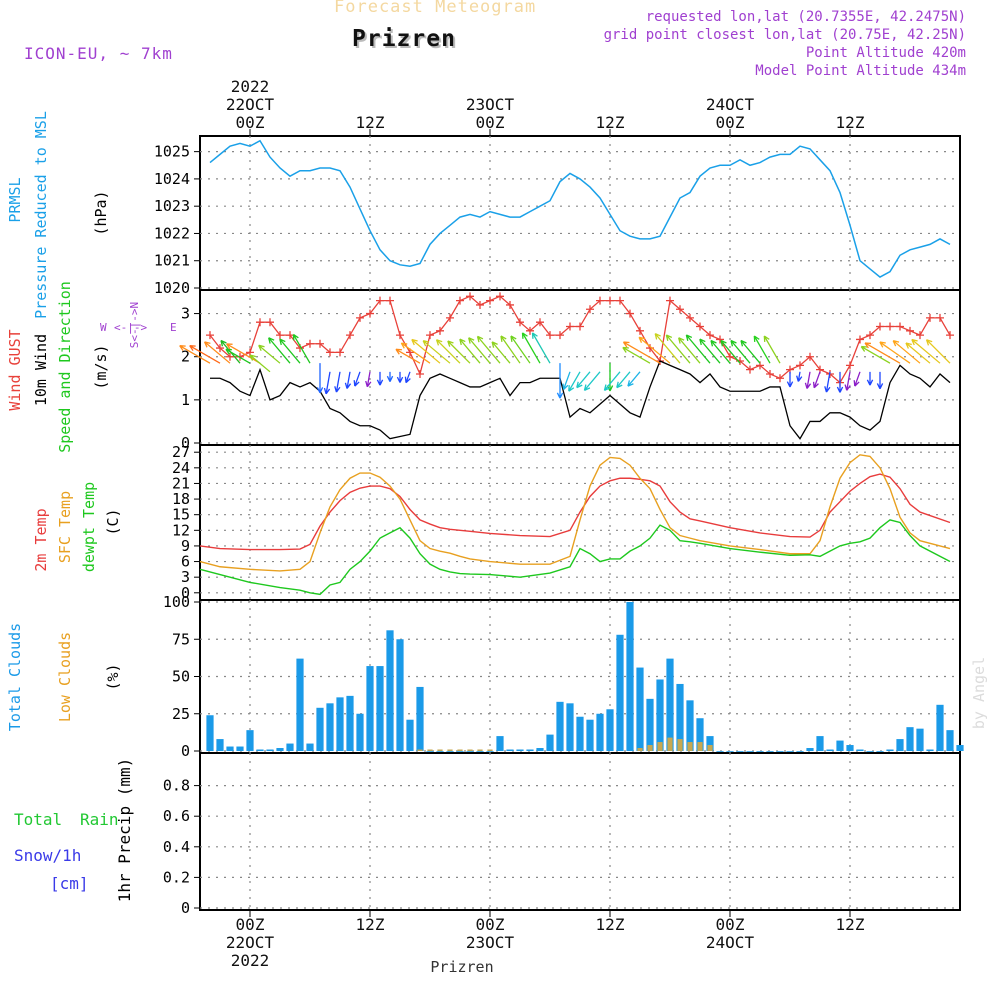 The height and width of the screenshot is (1000, 1000). What do you see at coordinates (250, 86) in the screenshot?
I see `time-year-top: 2022` at bounding box center [250, 86].